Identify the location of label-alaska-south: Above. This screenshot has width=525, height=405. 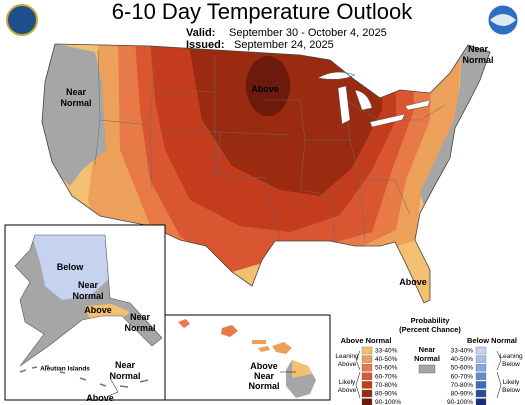
(98, 310).